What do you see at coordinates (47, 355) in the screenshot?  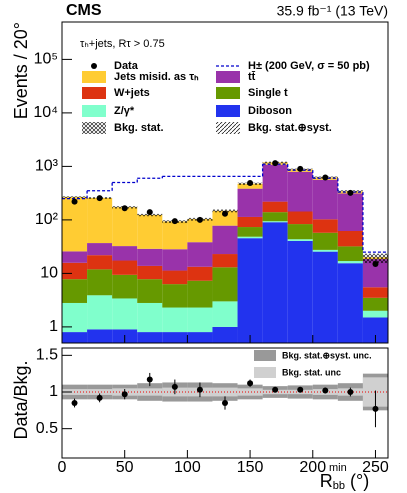 I see `y-tick-label: 1.5` at bounding box center [47, 355].